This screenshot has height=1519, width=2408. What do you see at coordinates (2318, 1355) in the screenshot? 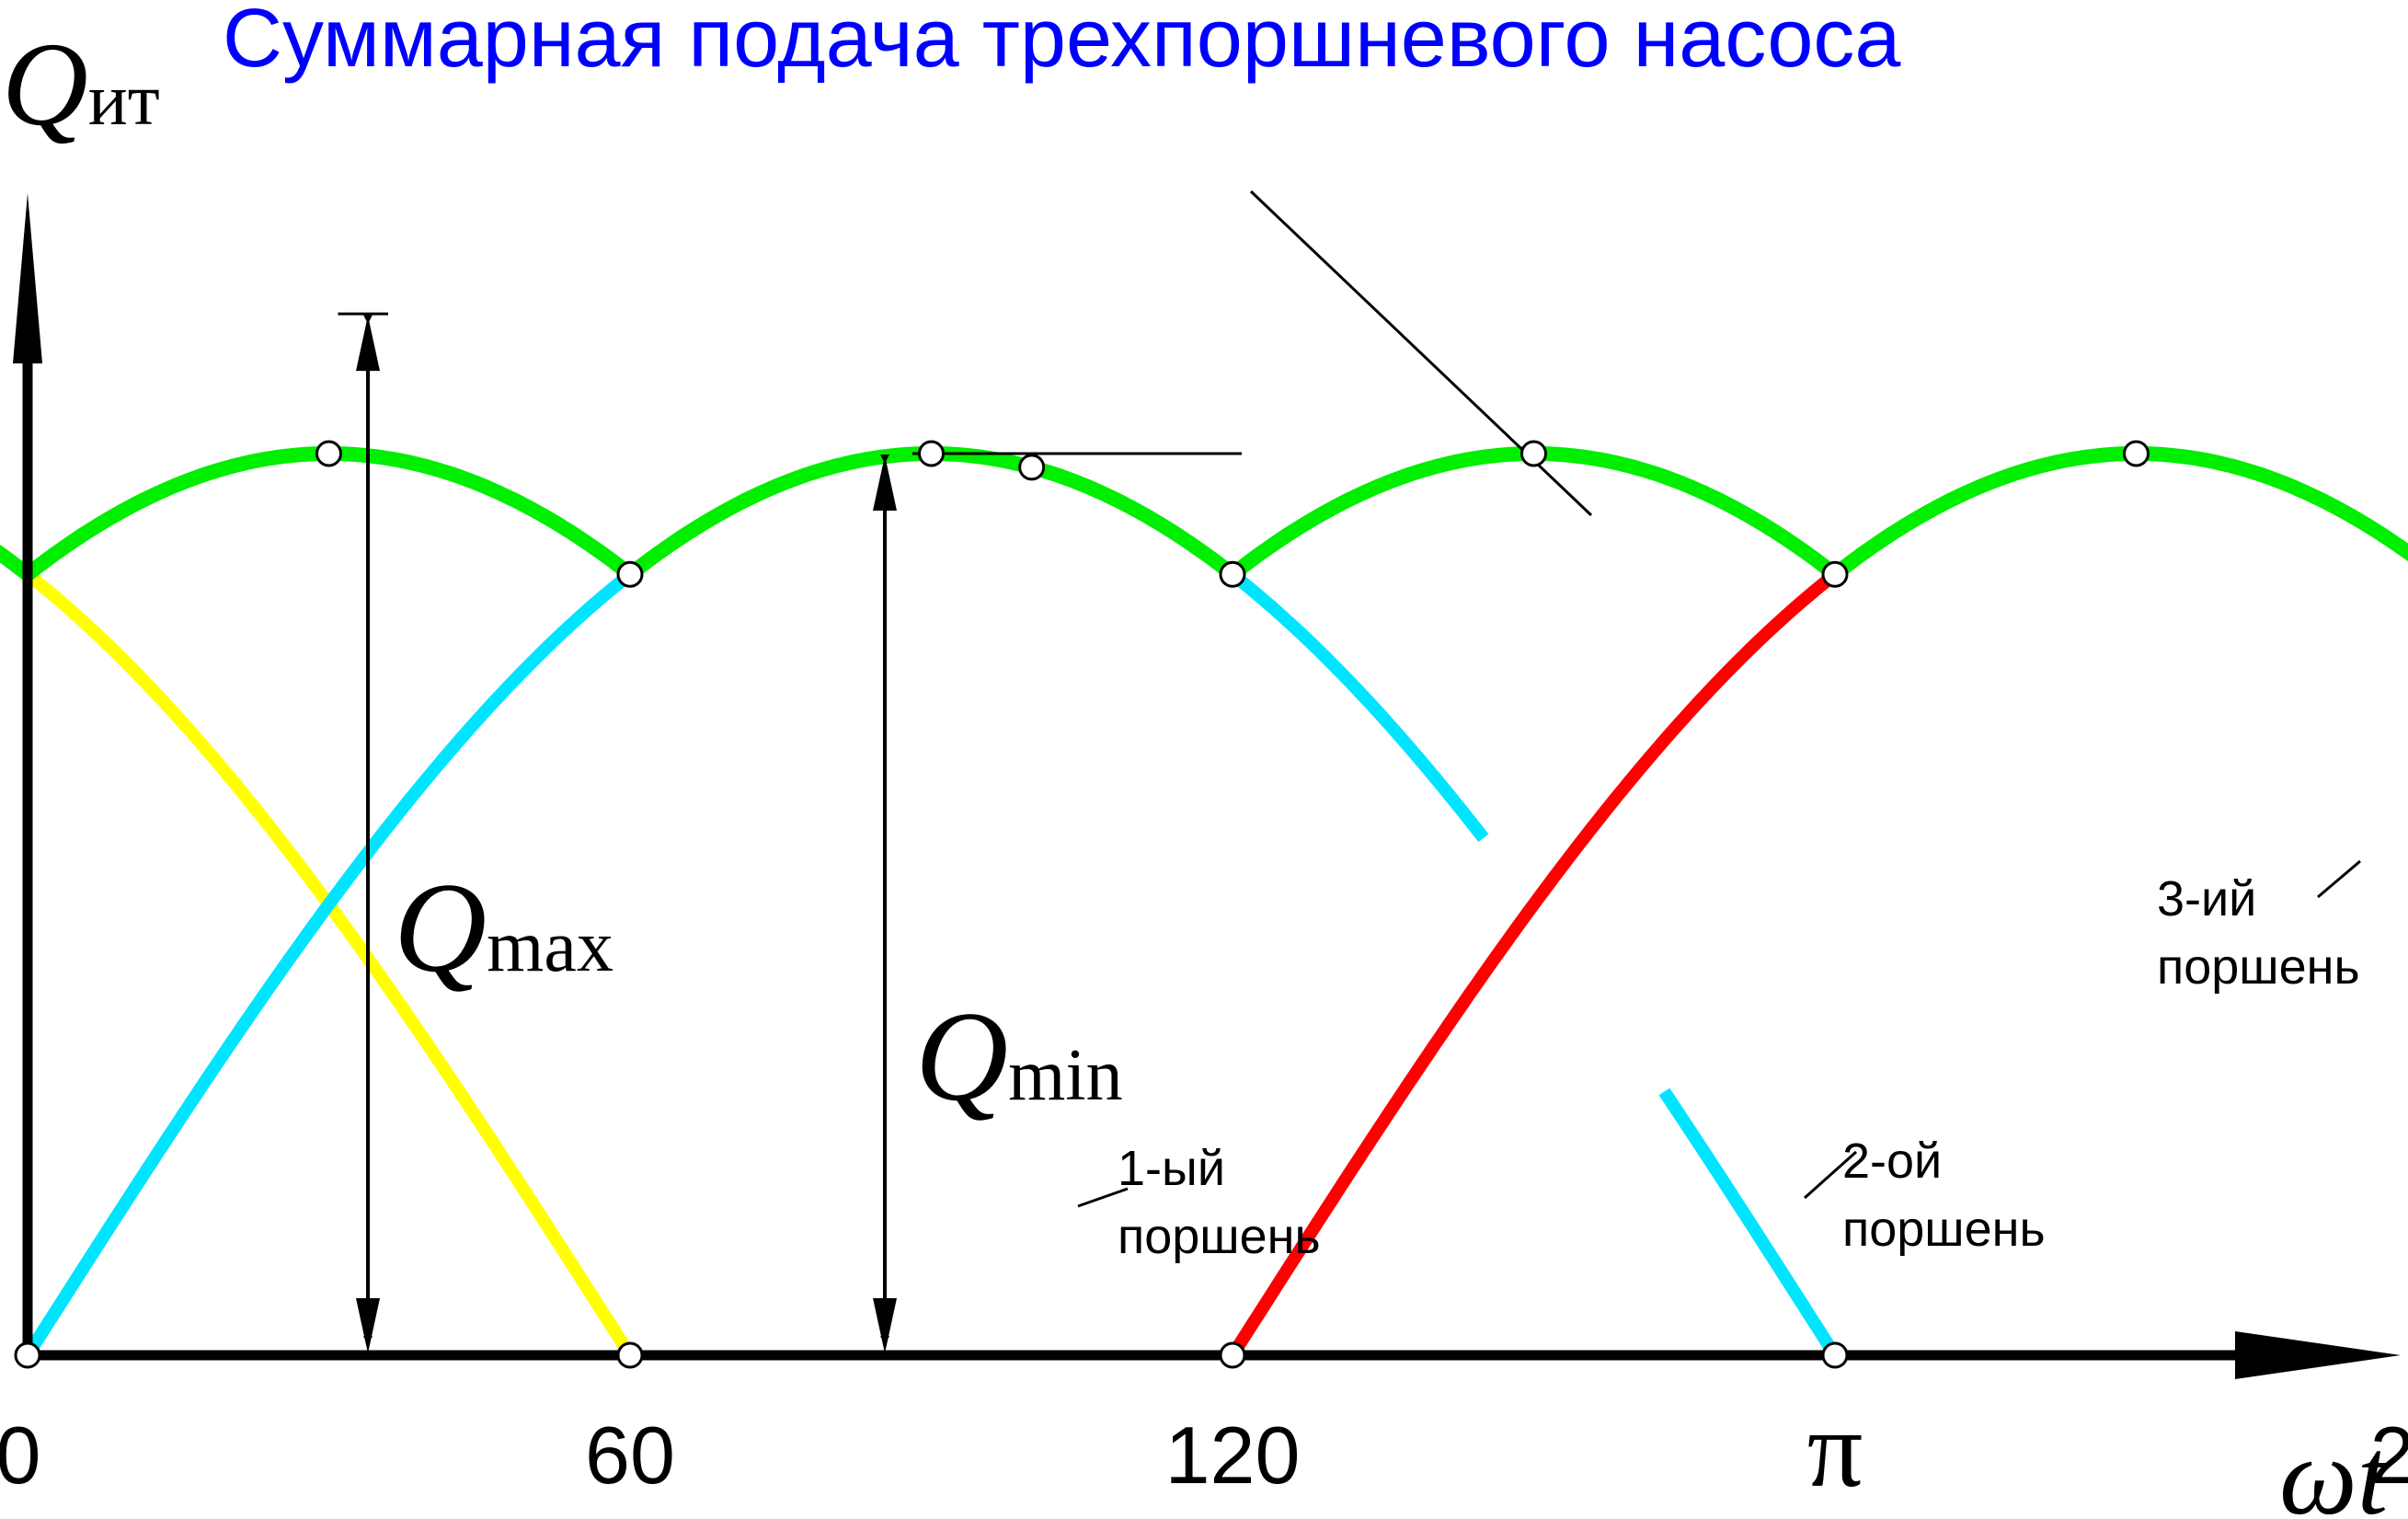
I see `x-axis-arrow` at bounding box center [2318, 1355].